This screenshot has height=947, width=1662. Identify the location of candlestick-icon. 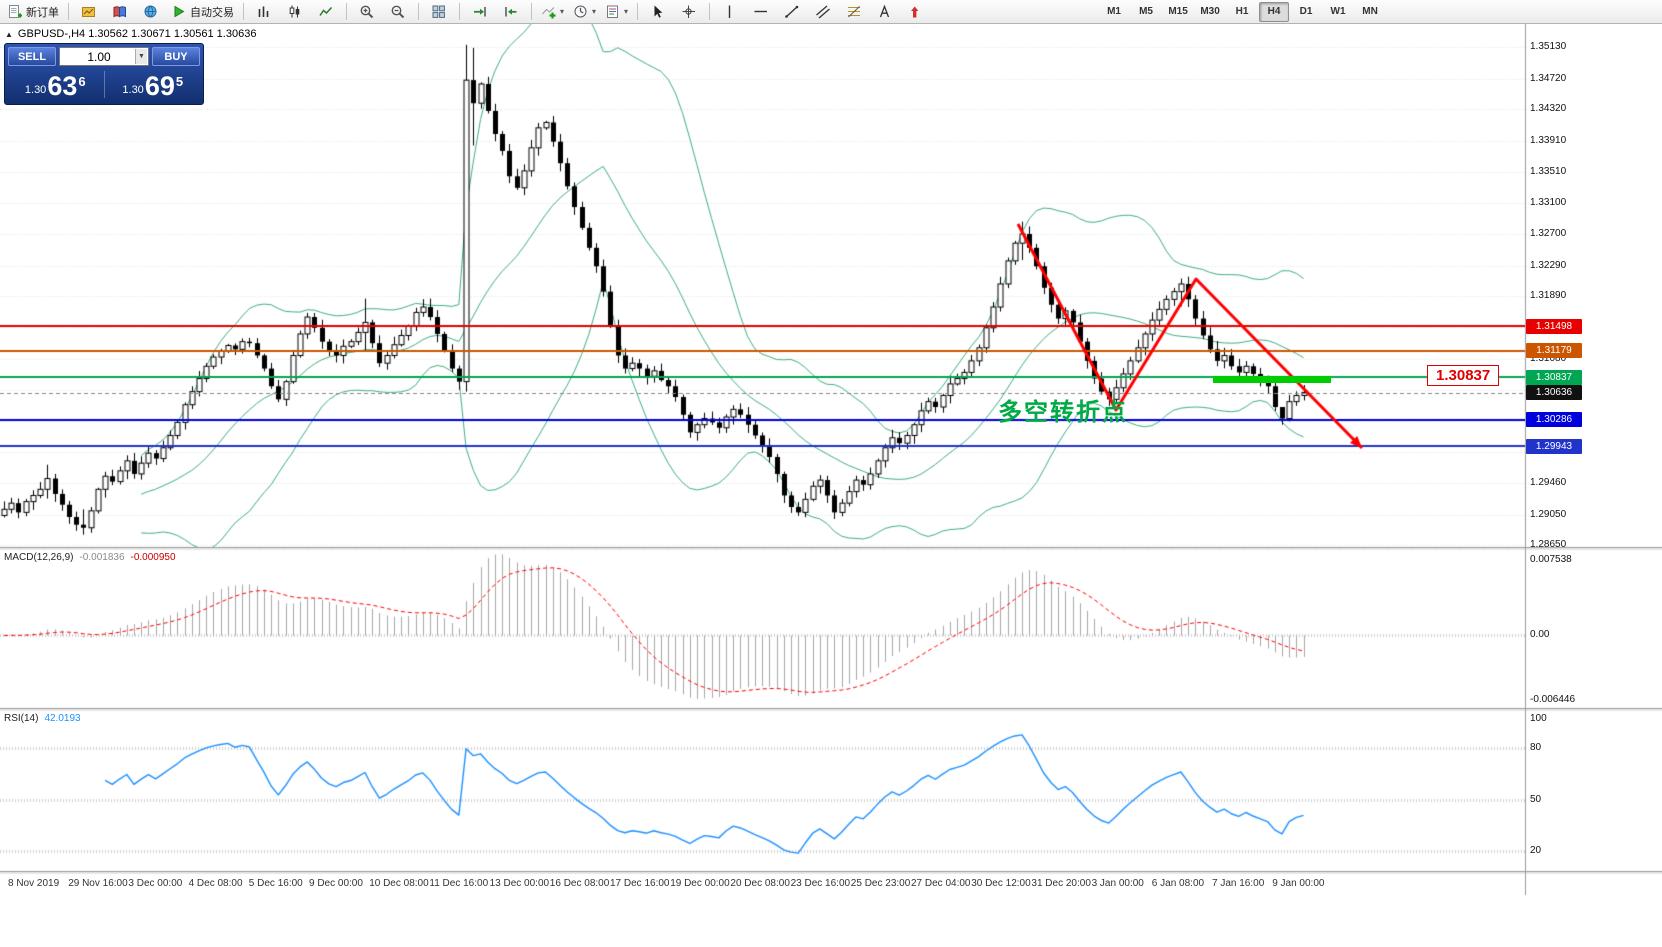
(295, 12).